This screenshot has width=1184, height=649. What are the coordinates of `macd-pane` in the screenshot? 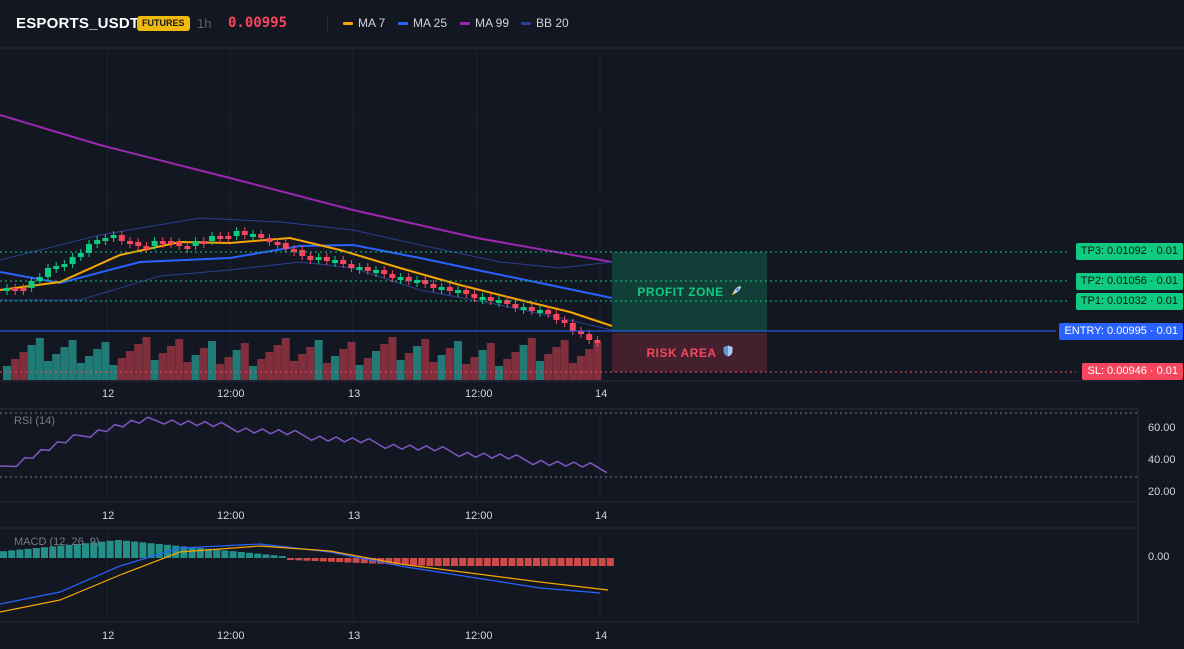 It's located at (307, 576).